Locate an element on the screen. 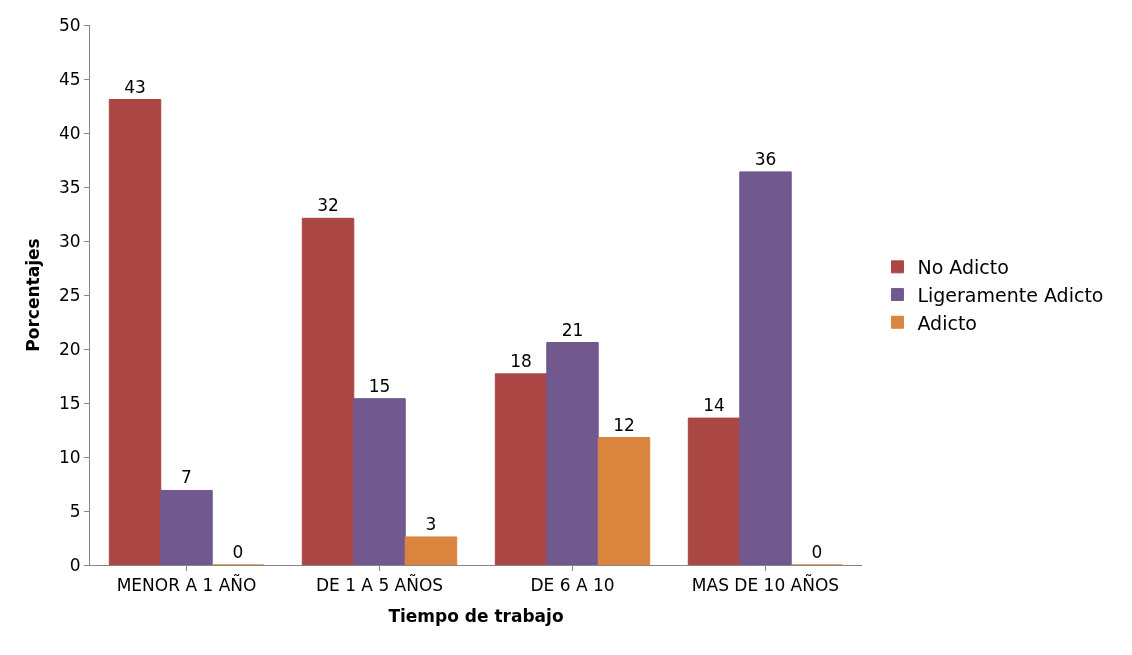 The height and width of the screenshot is (655, 1132). x-tick-label: DE 1 A 5 AÑOS is located at coordinates (379, 585).